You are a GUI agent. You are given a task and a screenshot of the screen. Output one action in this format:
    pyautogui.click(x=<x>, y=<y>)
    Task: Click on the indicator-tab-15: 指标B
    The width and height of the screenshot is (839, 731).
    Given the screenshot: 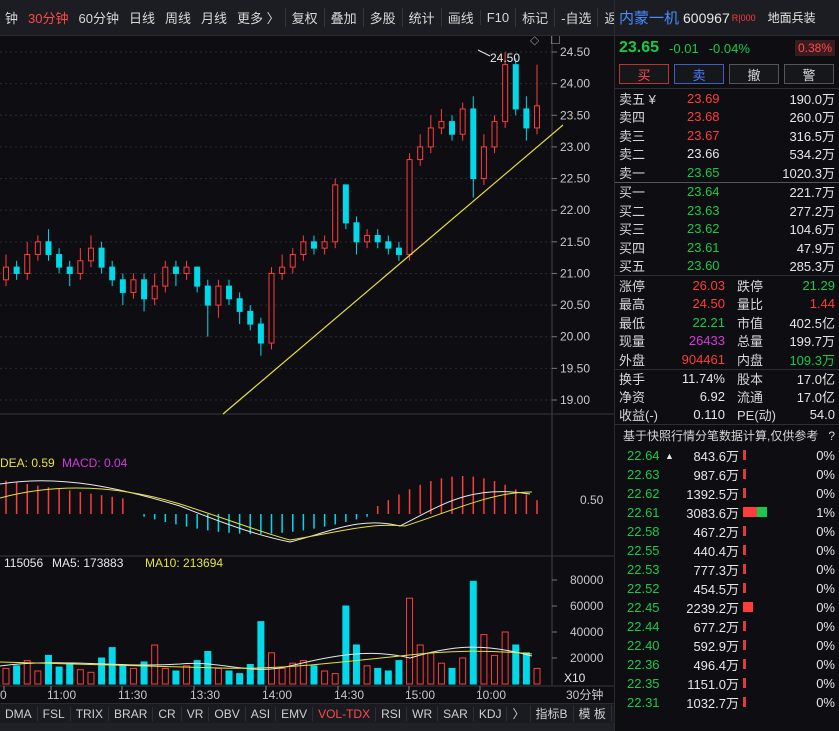 What is the action you would take?
    pyautogui.click(x=552, y=713)
    